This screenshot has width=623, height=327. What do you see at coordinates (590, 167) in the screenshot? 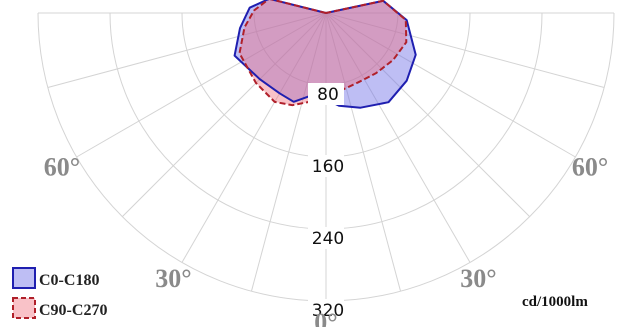
I see `angle-label-right-60: 60°` at bounding box center [590, 167].